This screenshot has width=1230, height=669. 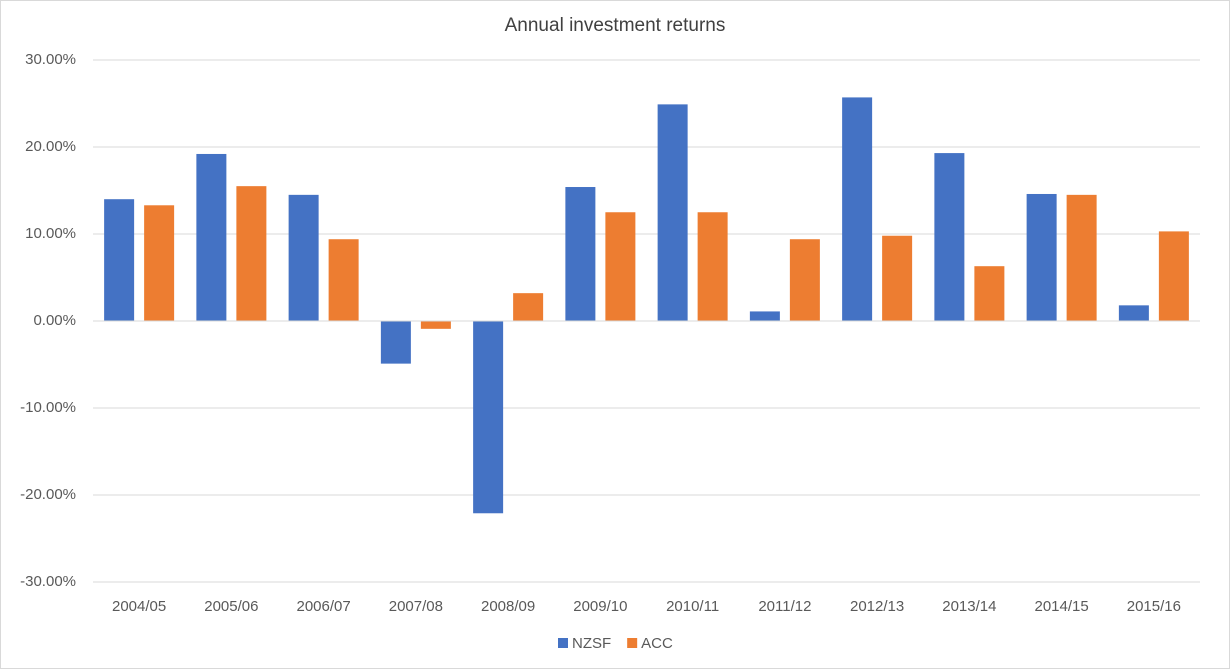 What do you see at coordinates (784, 606) in the screenshot?
I see `x-tick-label: 2011/12` at bounding box center [784, 606].